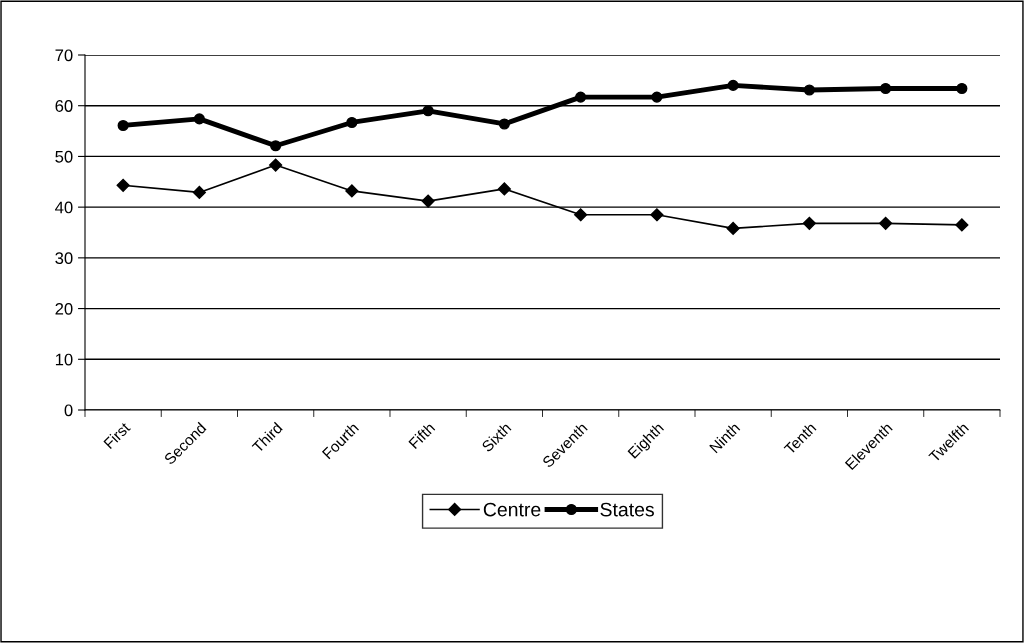  Describe the element at coordinates (64, 359) in the screenshot. I see `y-tick-label: 10` at that location.